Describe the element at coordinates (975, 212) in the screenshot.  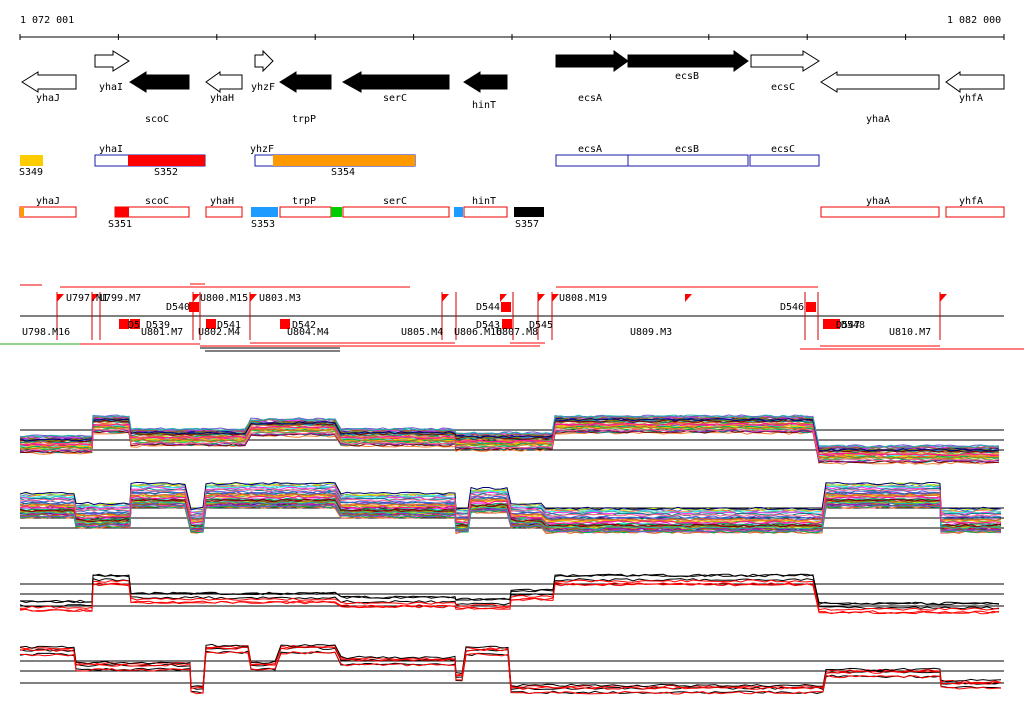
I see `operon-box-yhfA` at that location.